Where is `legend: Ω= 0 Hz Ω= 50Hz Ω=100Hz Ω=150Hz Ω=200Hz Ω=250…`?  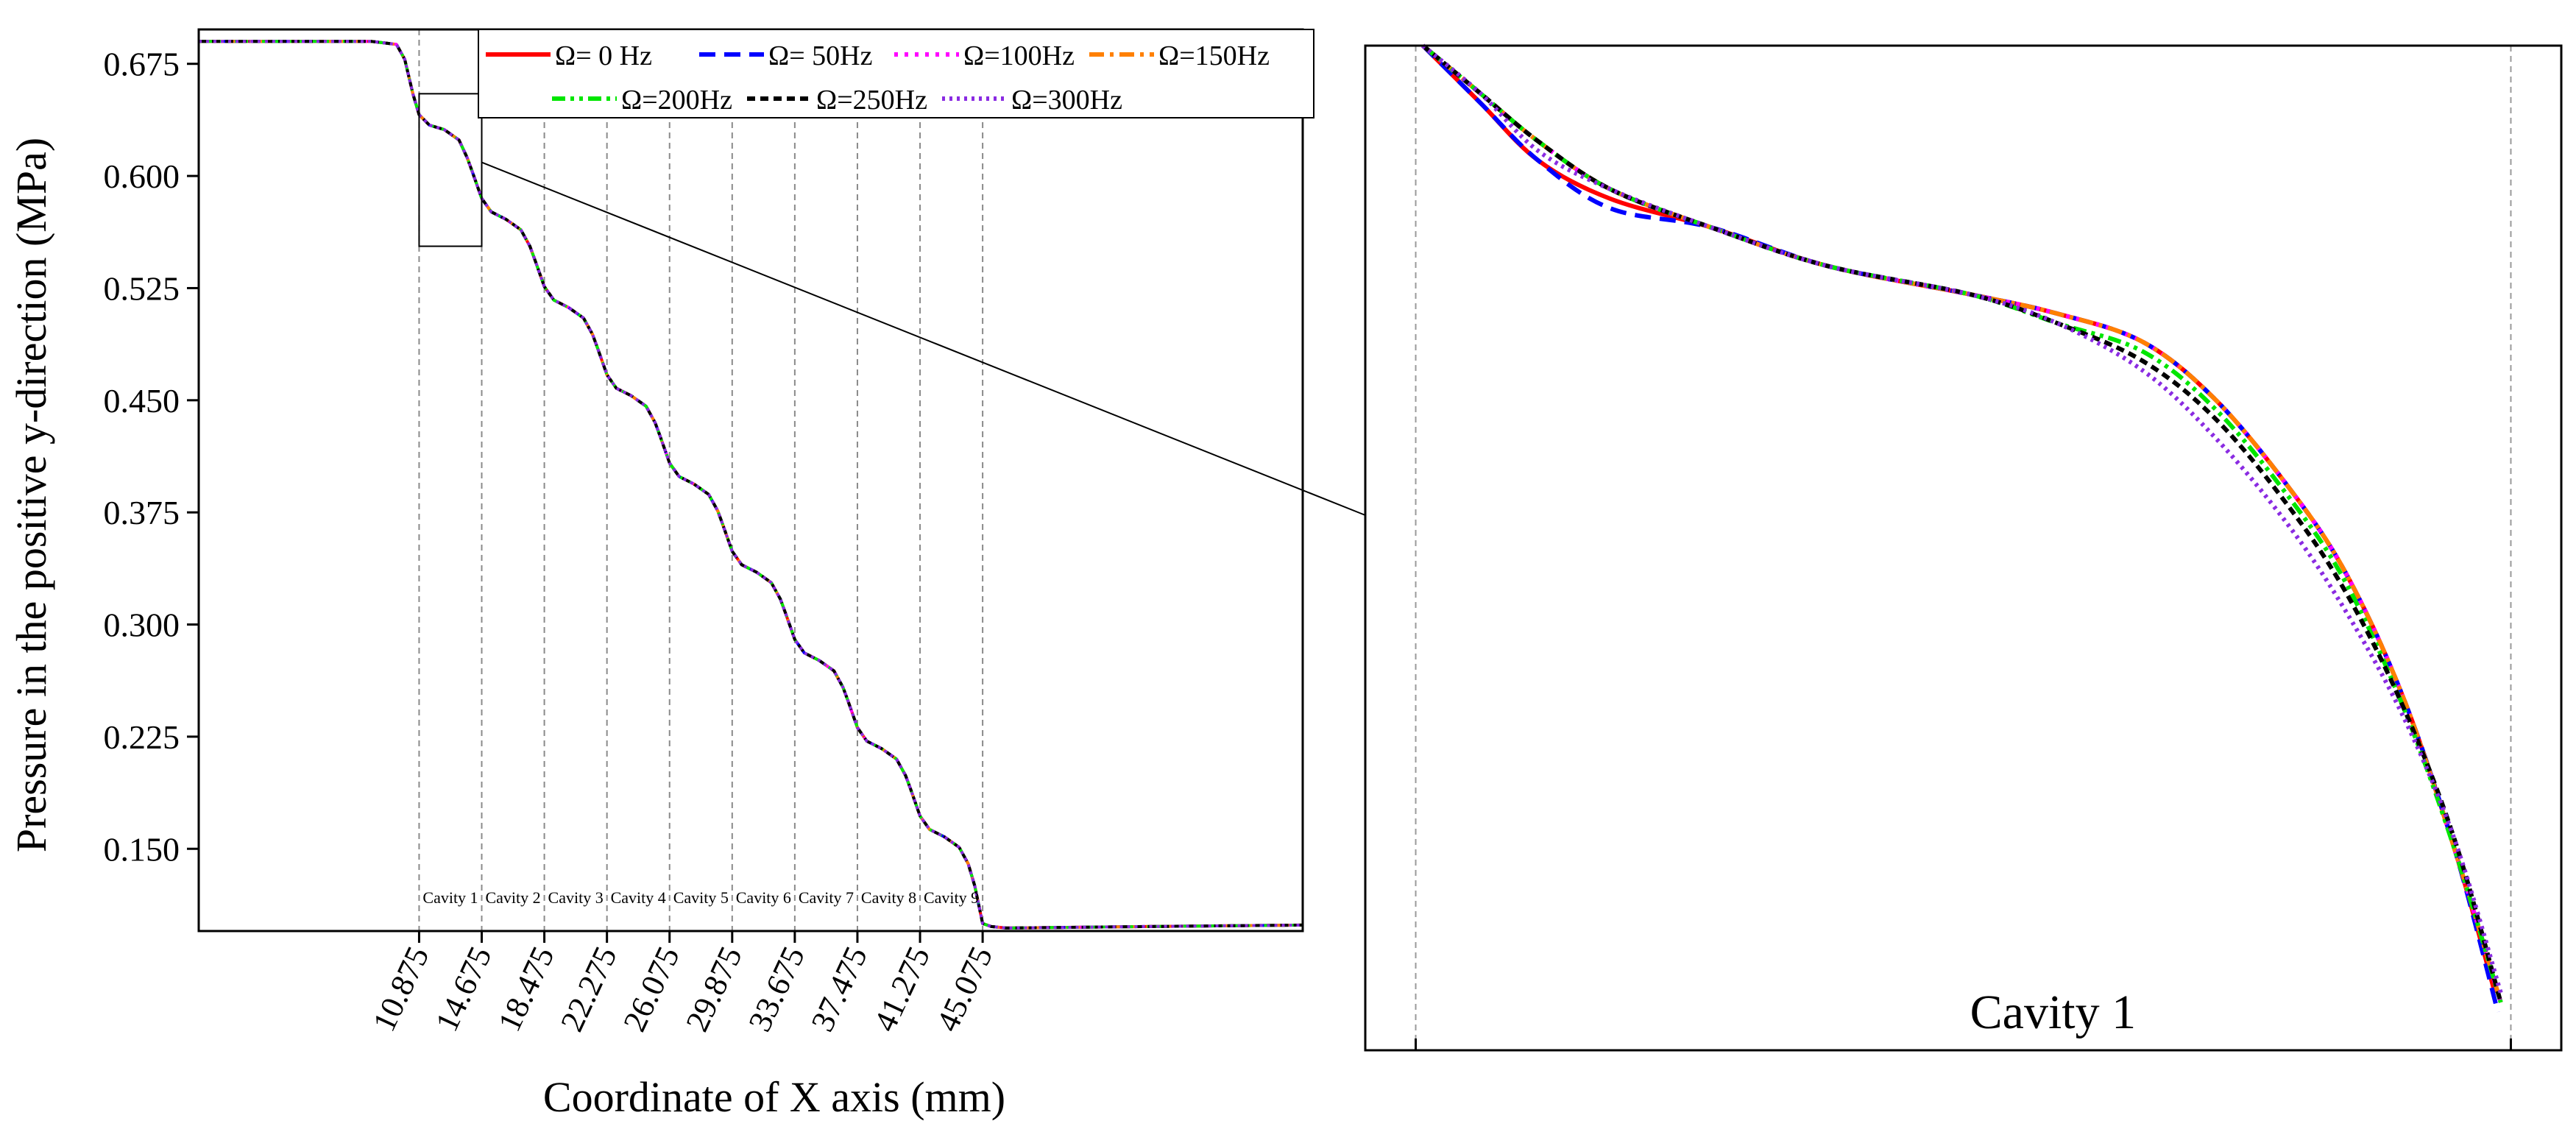
legend: Ω= 0 Hz Ω= 50Hz Ω=100Hz Ω=150Hz Ω=200Hz Ω=250… is located at coordinates (896, 73).